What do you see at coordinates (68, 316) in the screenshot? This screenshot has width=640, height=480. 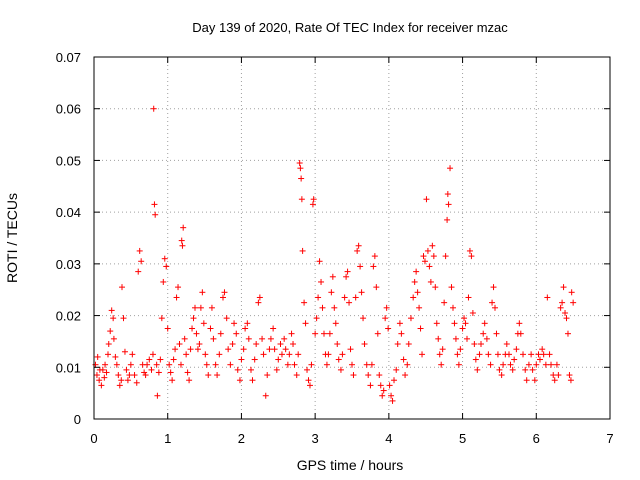 I see `y-tick-label: 0.02` at bounding box center [68, 316].